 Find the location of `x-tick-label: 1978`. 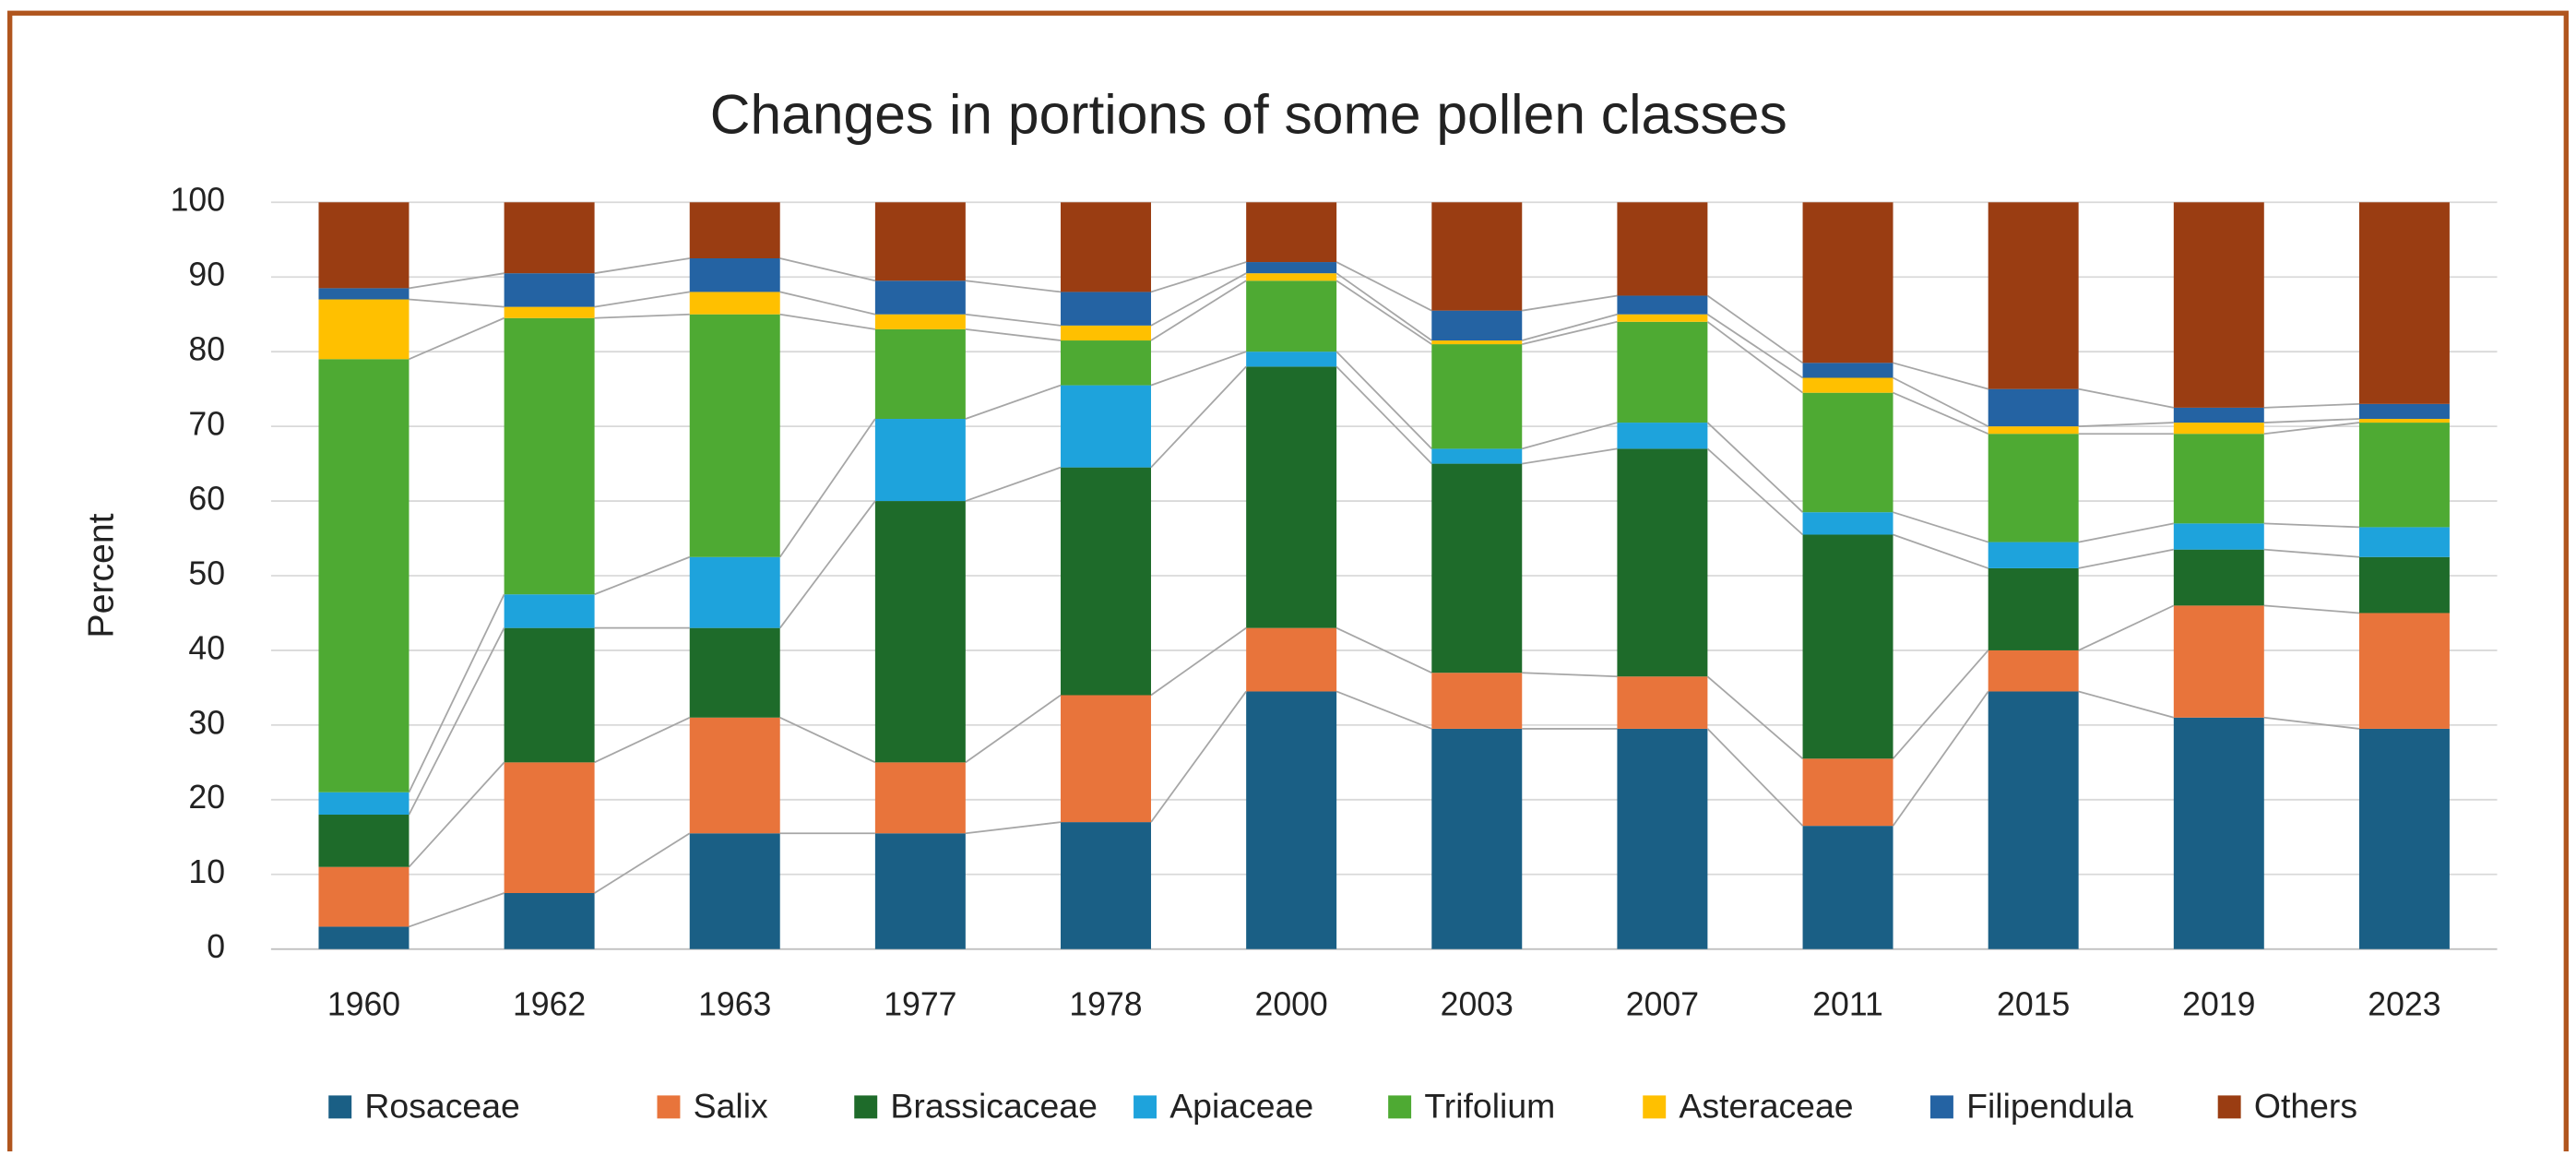

x-tick-label: 1978 is located at coordinates (1105, 1004).